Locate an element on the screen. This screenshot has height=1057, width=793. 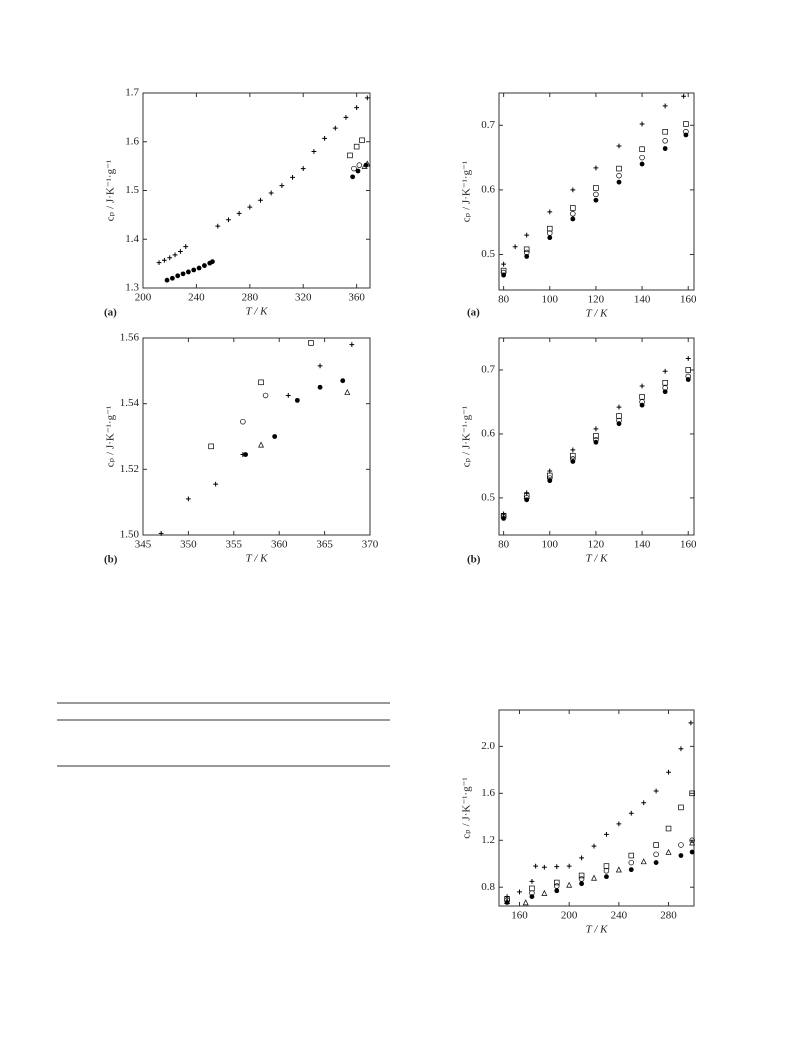
y-tick-label: 0.8 is located at coordinates (488, 887).